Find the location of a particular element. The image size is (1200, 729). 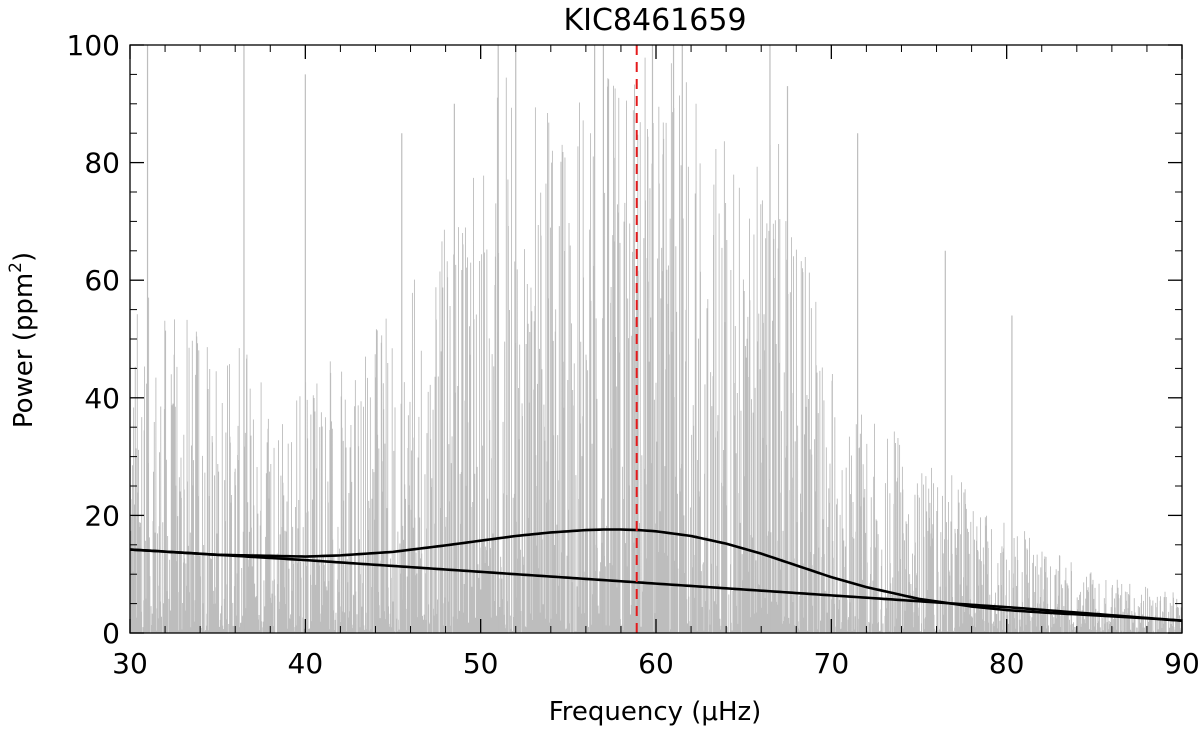

y-tick-label: 100 is located at coordinates (93, 45).